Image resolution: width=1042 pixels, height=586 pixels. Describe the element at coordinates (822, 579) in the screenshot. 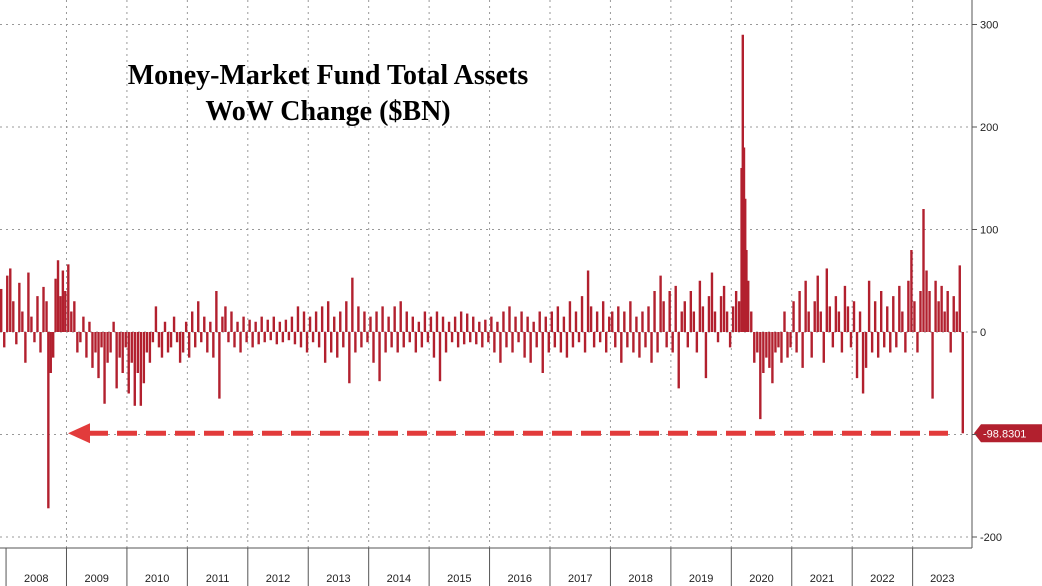

I see `x-tick-label: 2021` at that location.